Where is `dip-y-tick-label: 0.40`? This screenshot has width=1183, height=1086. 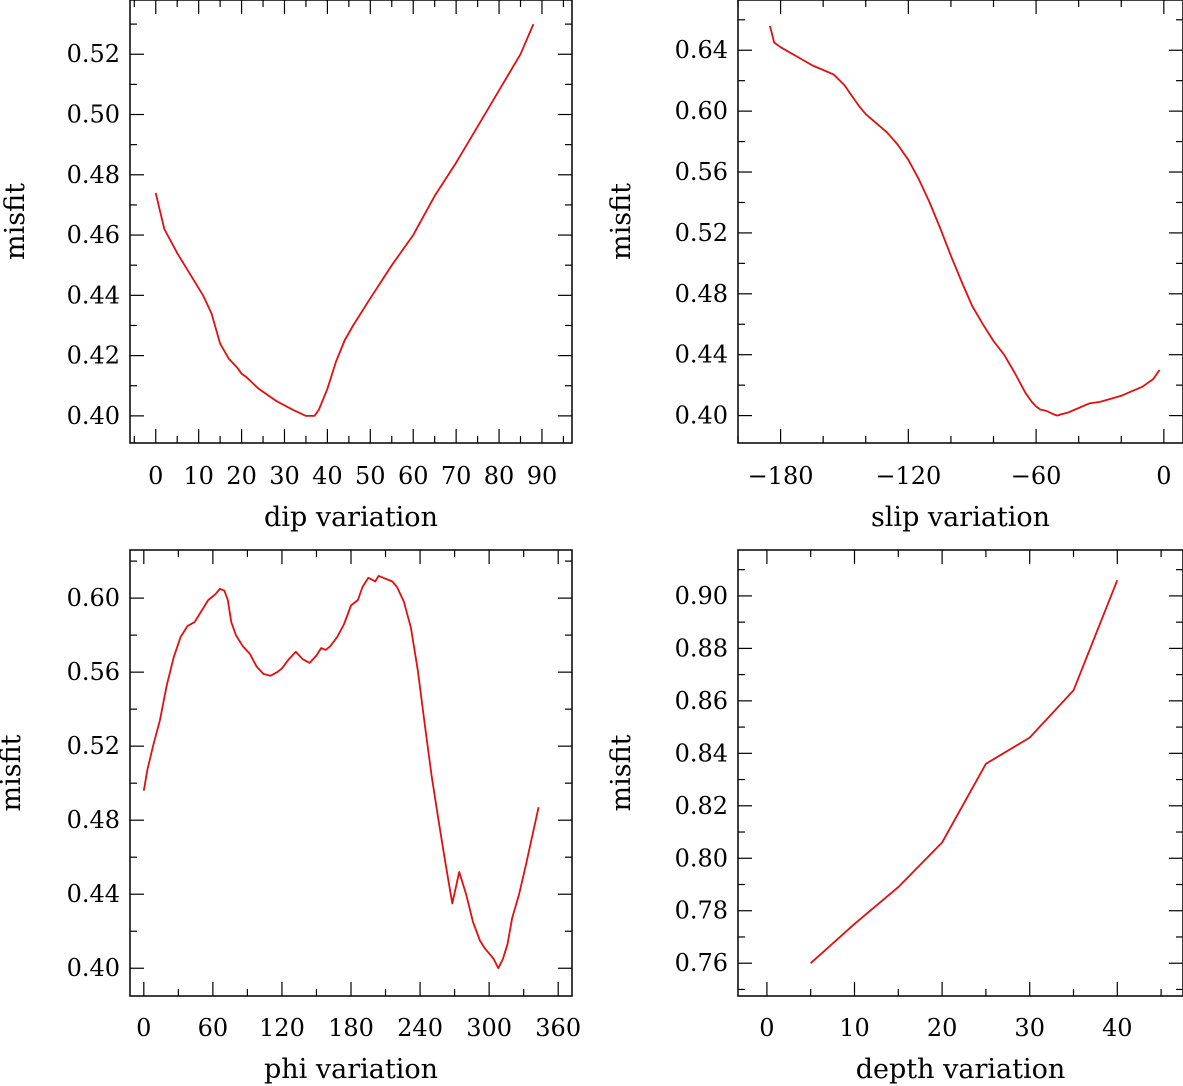 dip-y-tick-label: 0.40 is located at coordinates (93, 416).